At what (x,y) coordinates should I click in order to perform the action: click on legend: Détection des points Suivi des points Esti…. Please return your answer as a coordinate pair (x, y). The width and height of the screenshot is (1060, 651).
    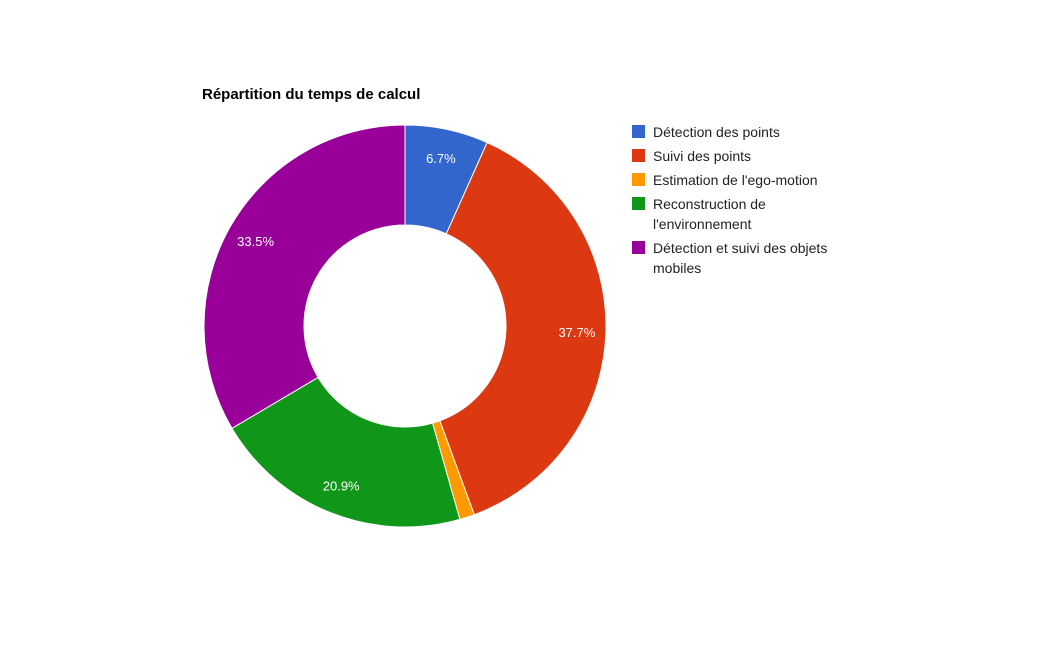
    Looking at the image, I should click on (729, 200).